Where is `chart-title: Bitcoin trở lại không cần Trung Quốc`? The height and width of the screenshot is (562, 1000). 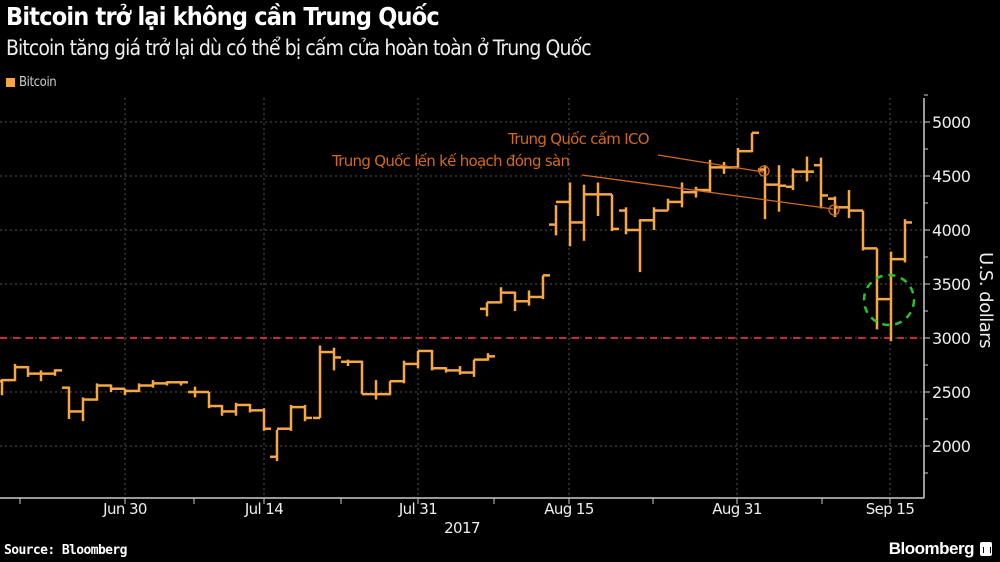 chart-title: Bitcoin trở lại không cần Trung Quốc is located at coordinates (223, 16).